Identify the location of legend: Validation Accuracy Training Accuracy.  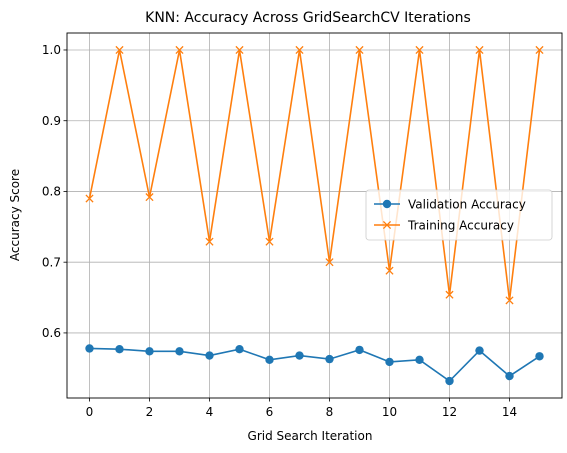
(459, 215).